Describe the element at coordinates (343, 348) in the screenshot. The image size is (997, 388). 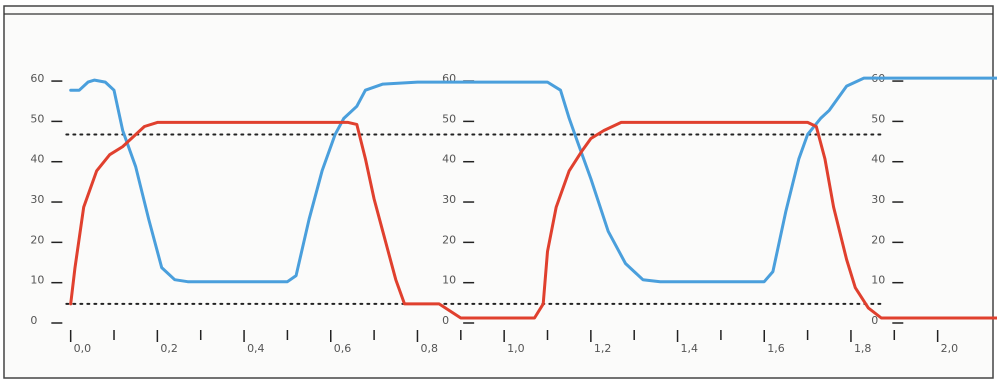
I see `x-tick-label: 0,6` at that location.